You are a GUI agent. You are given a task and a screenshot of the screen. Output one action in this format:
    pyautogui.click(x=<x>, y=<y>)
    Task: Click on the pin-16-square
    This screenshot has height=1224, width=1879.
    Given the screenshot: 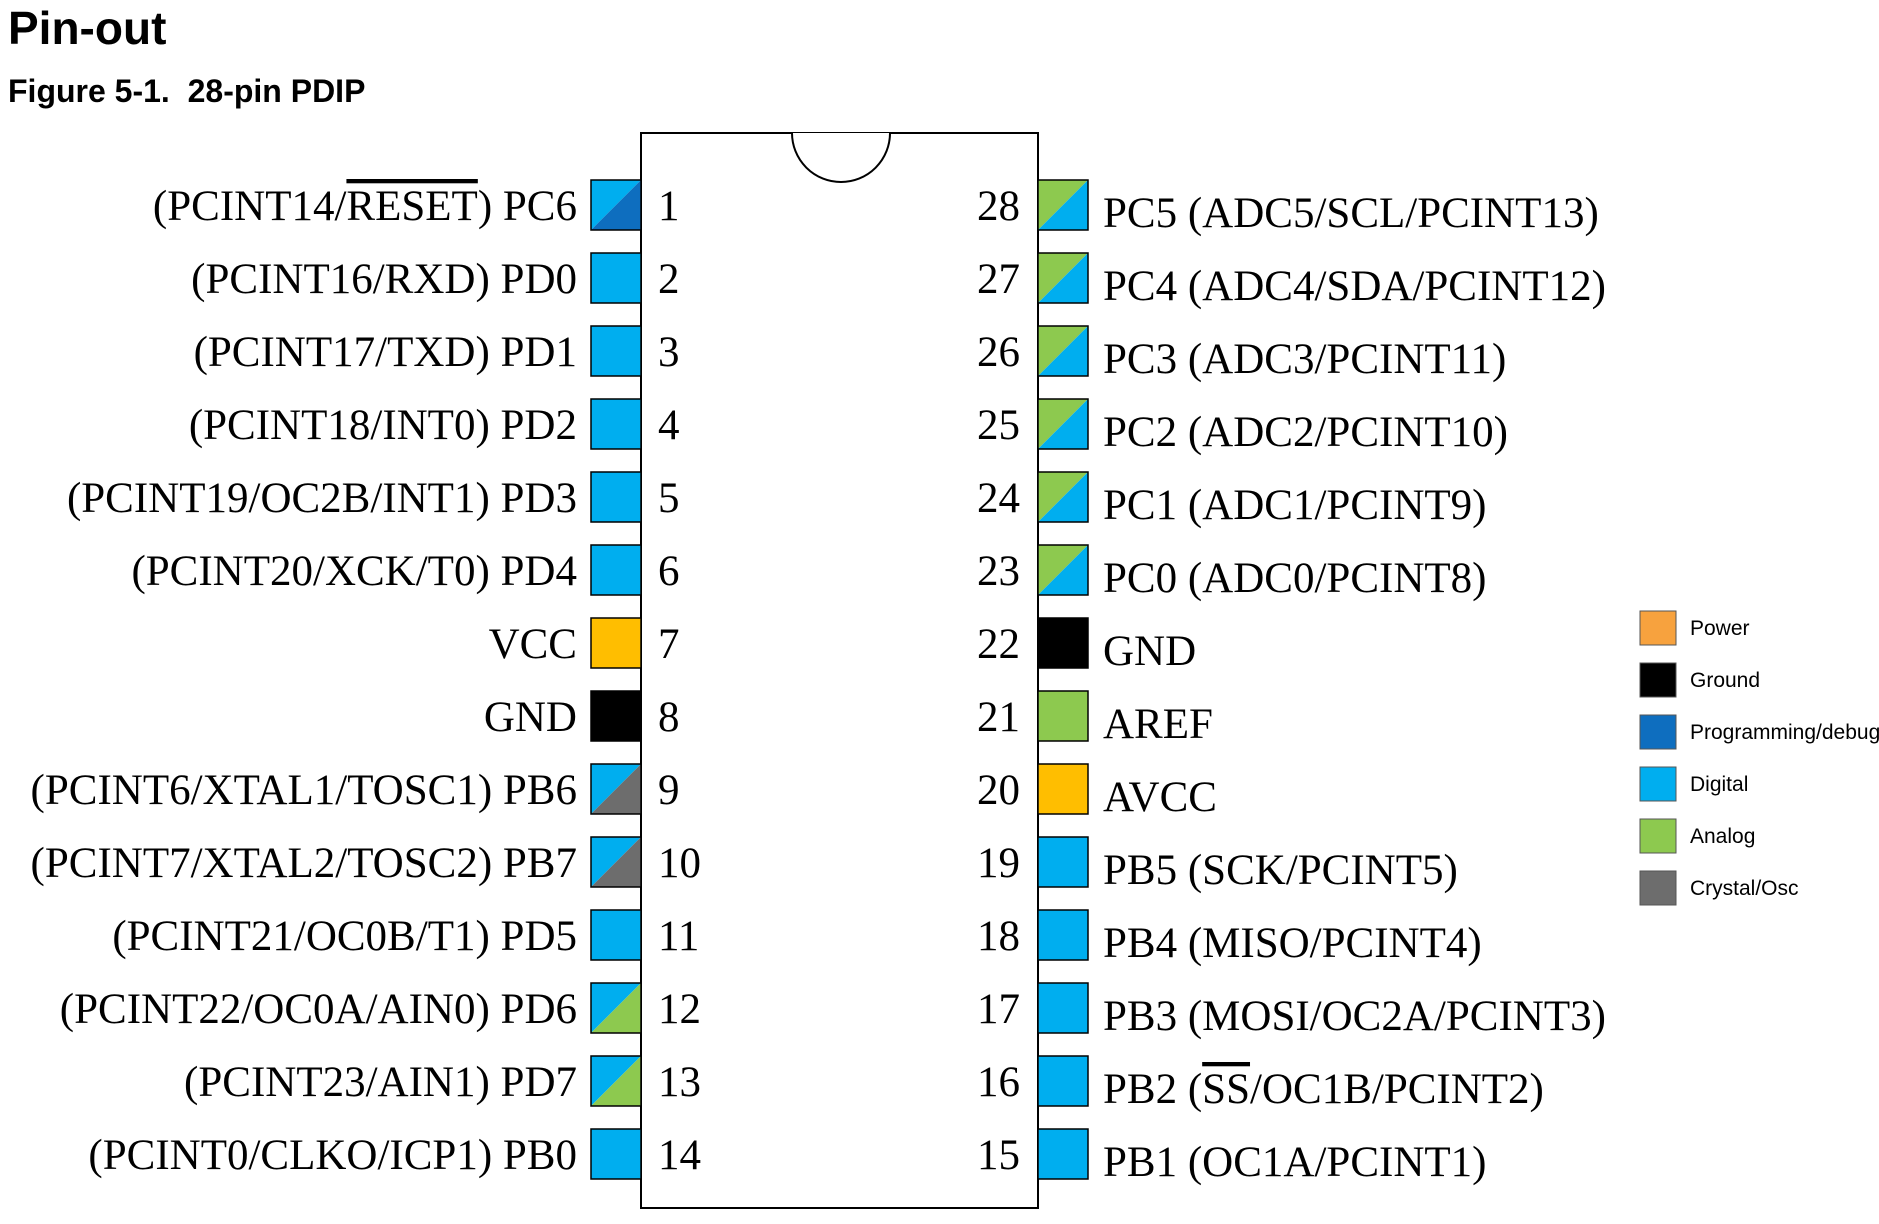 What is the action you would take?
    pyautogui.click(x=1063, y=1081)
    